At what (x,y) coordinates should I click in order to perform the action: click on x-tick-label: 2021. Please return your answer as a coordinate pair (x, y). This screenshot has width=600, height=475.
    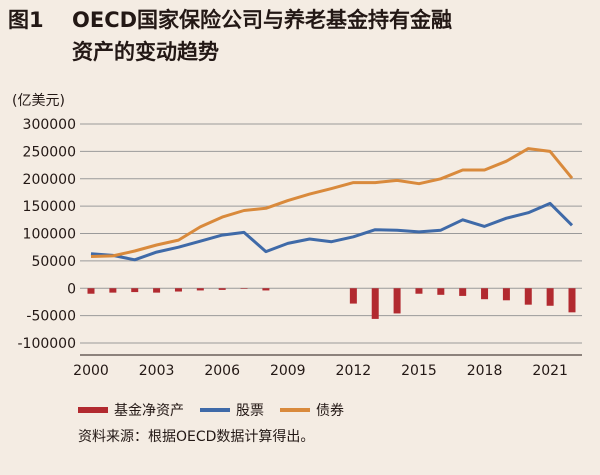
    Looking at the image, I should click on (550, 371).